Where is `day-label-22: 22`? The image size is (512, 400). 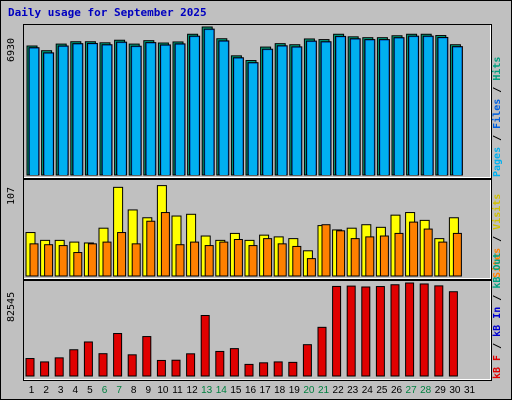
day-label-22: 22 is located at coordinates (339, 390).